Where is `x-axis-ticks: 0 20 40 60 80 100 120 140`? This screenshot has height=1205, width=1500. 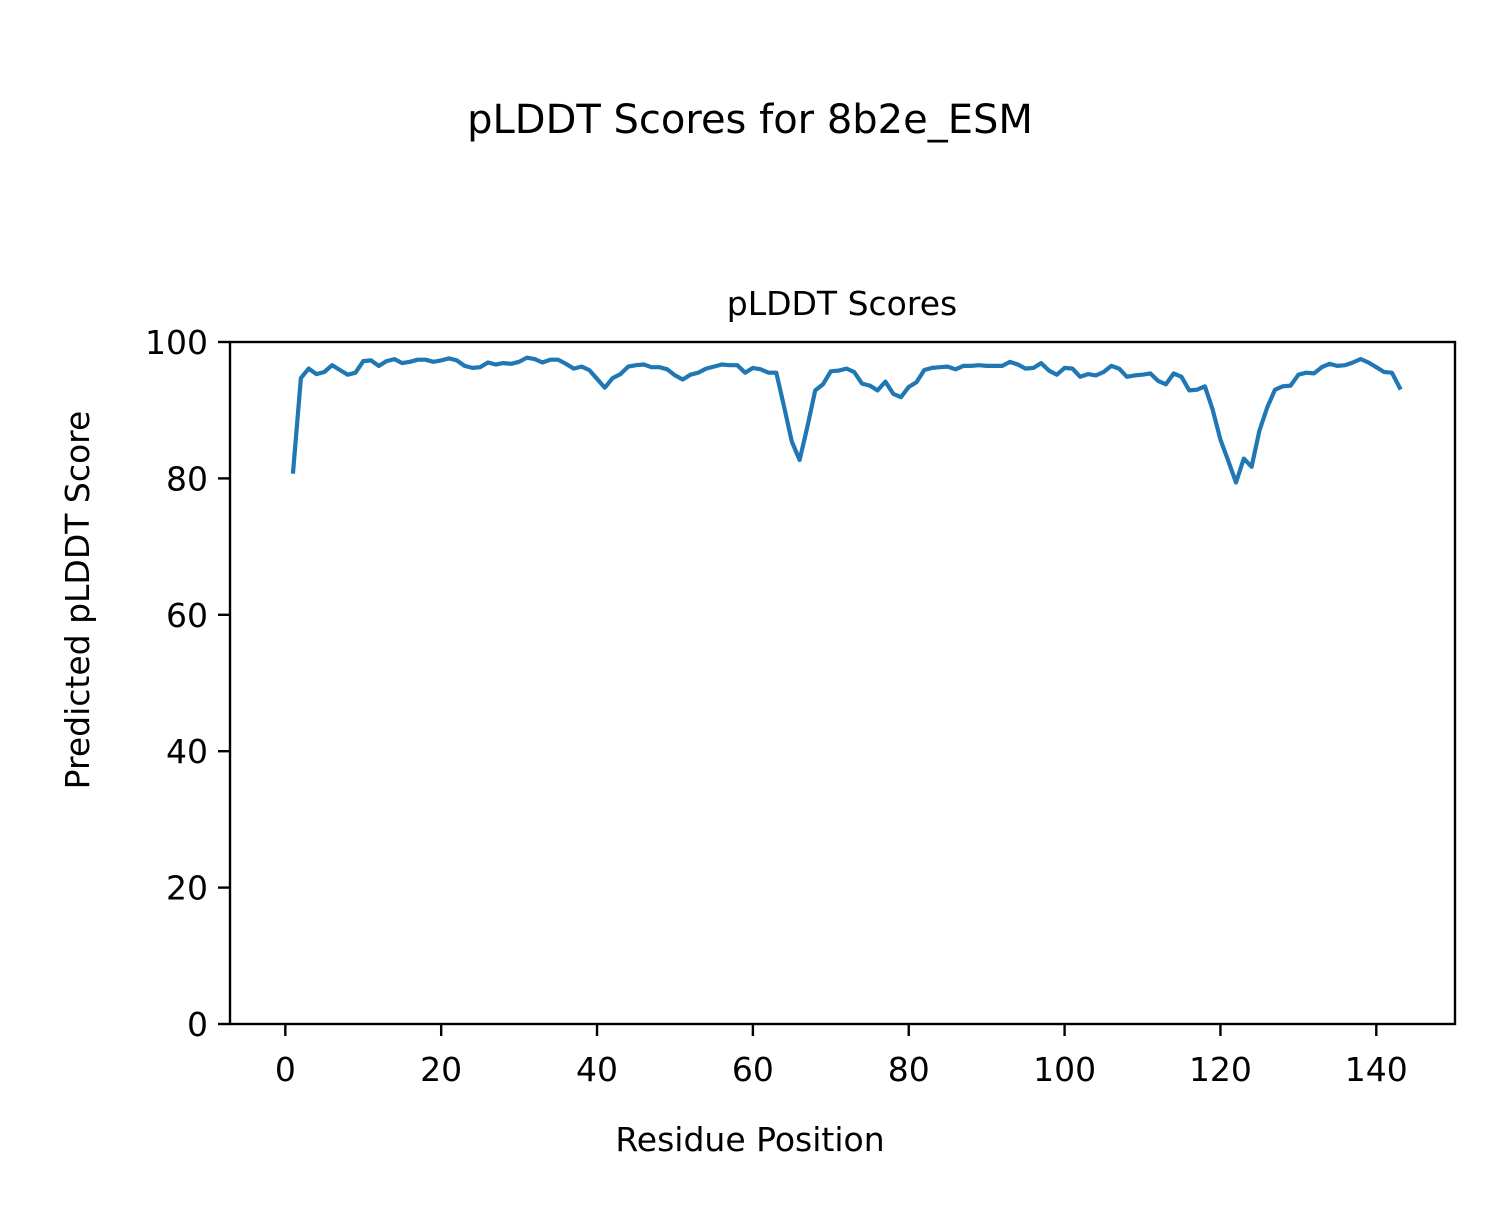 x-axis-ticks: 0 20 40 60 80 100 120 140 is located at coordinates (841, 1056).